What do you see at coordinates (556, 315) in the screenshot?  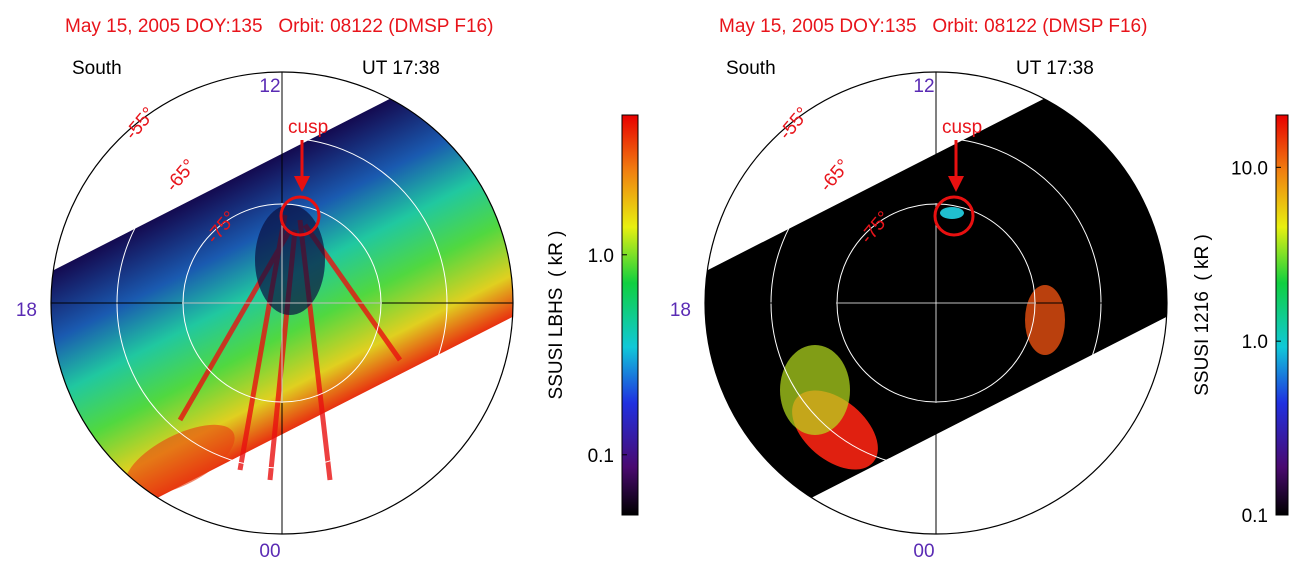 I see `colorbar-label: SSUSI LBHS ( kR )` at bounding box center [556, 315].